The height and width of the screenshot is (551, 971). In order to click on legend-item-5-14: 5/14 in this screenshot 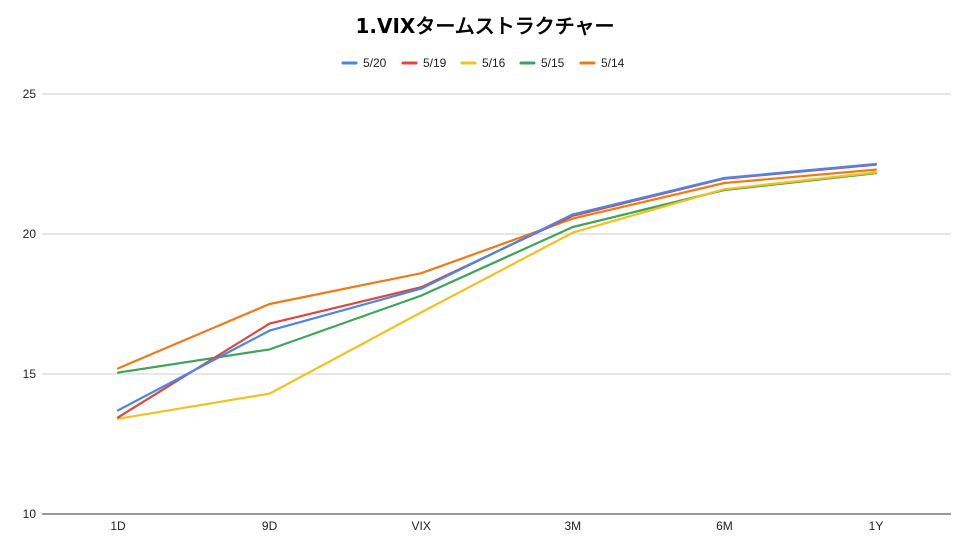, I will do `click(602, 63)`.